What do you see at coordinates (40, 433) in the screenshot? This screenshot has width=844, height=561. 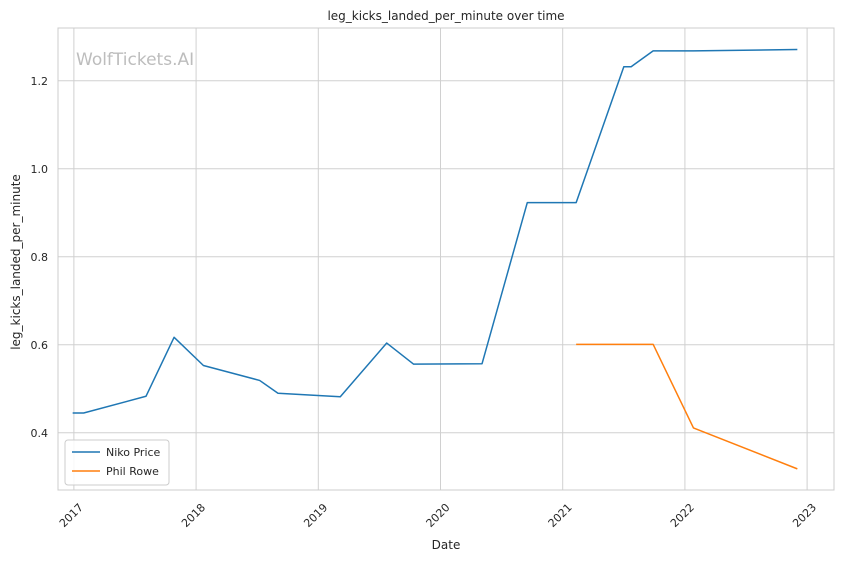 I see `y-tick-label: 0.4` at bounding box center [40, 433].